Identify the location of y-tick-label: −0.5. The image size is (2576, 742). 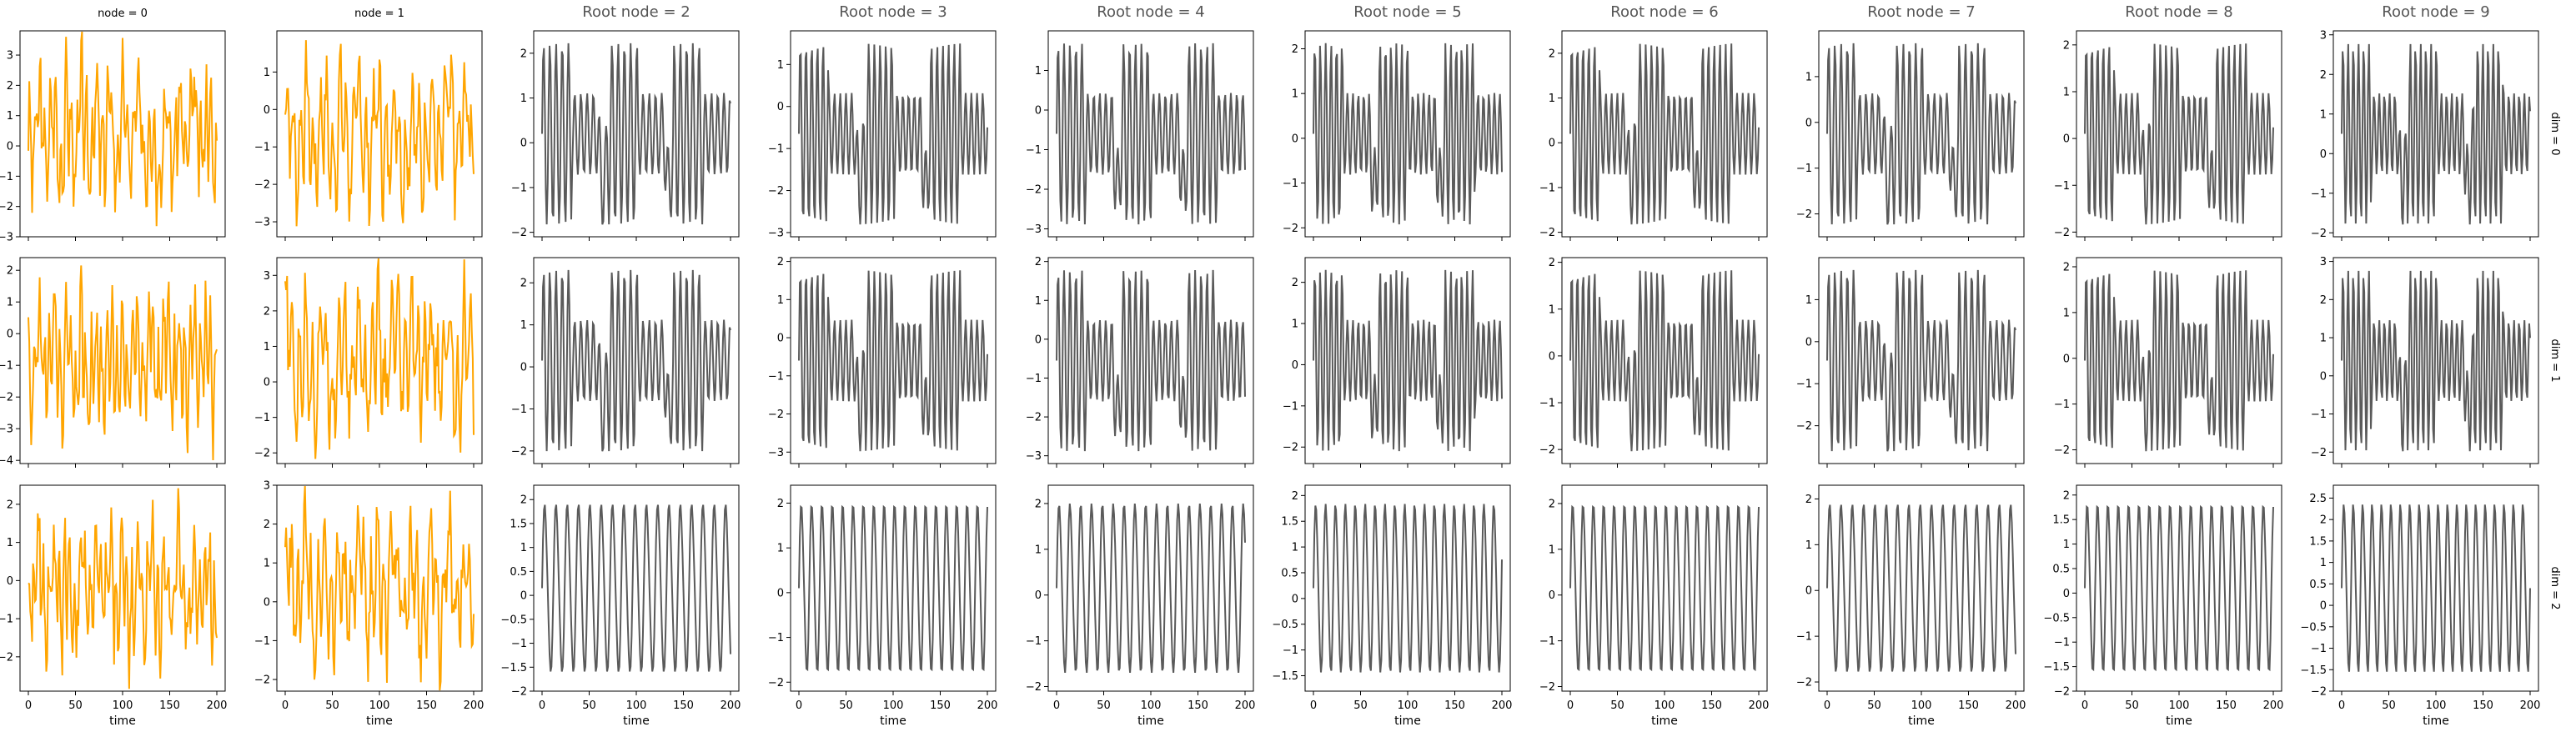
(2313, 627).